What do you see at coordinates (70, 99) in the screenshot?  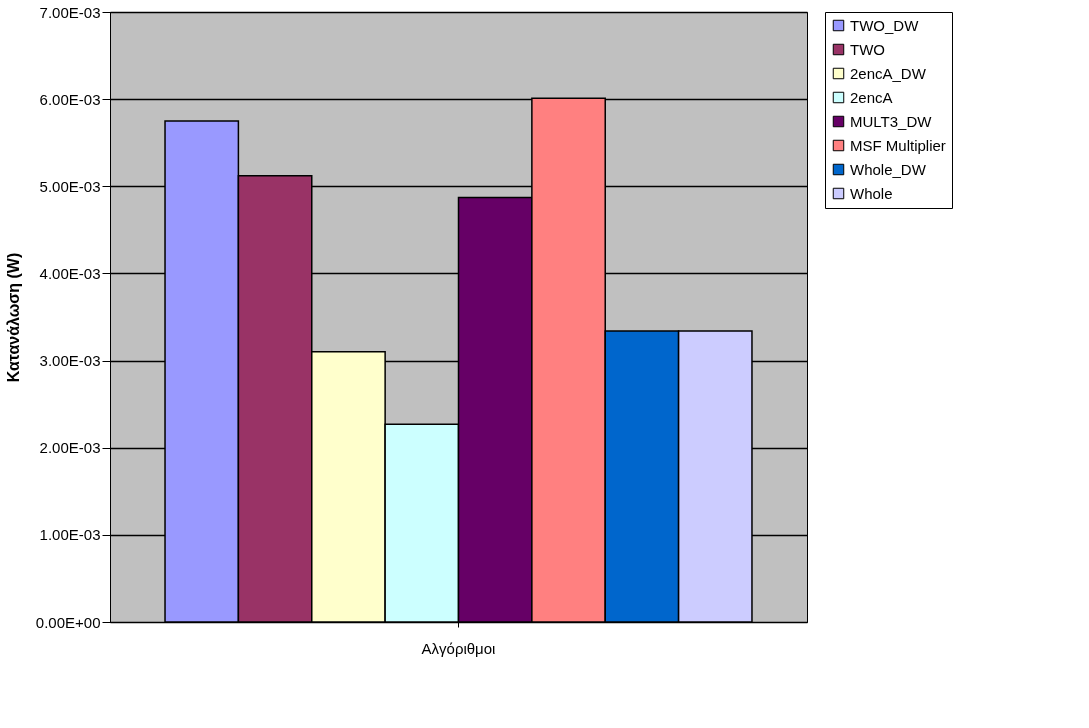 I see `y-tick-label: 6.00E-03` at bounding box center [70, 99].